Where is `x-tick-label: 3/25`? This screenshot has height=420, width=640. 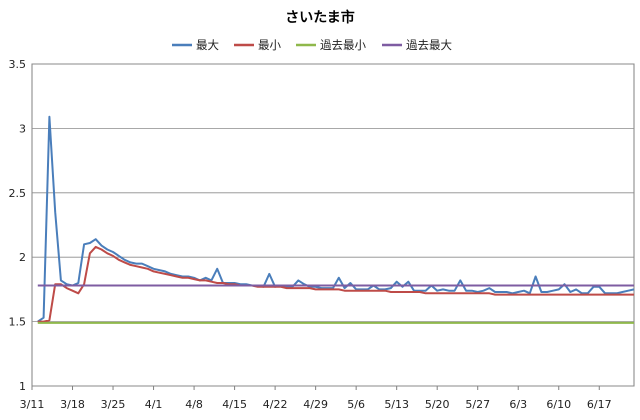
x-tick-label: 3/25 is located at coordinates (113, 404).